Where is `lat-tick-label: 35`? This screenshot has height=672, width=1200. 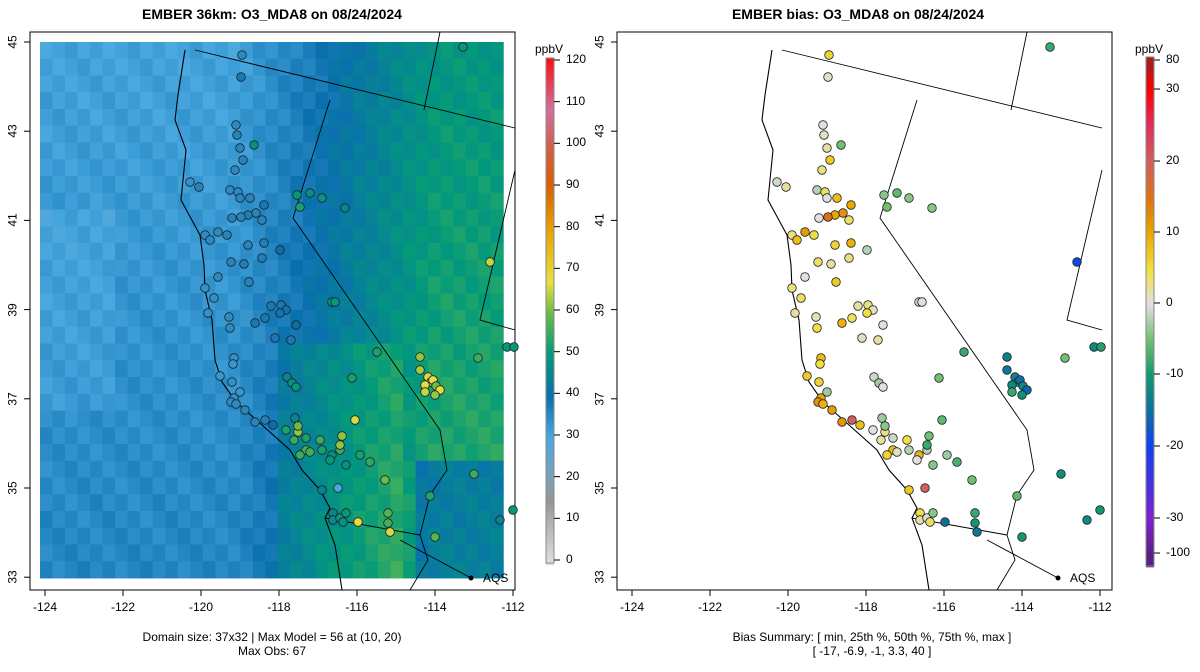
lat-tick-label: 35 is located at coordinates (599, 488).